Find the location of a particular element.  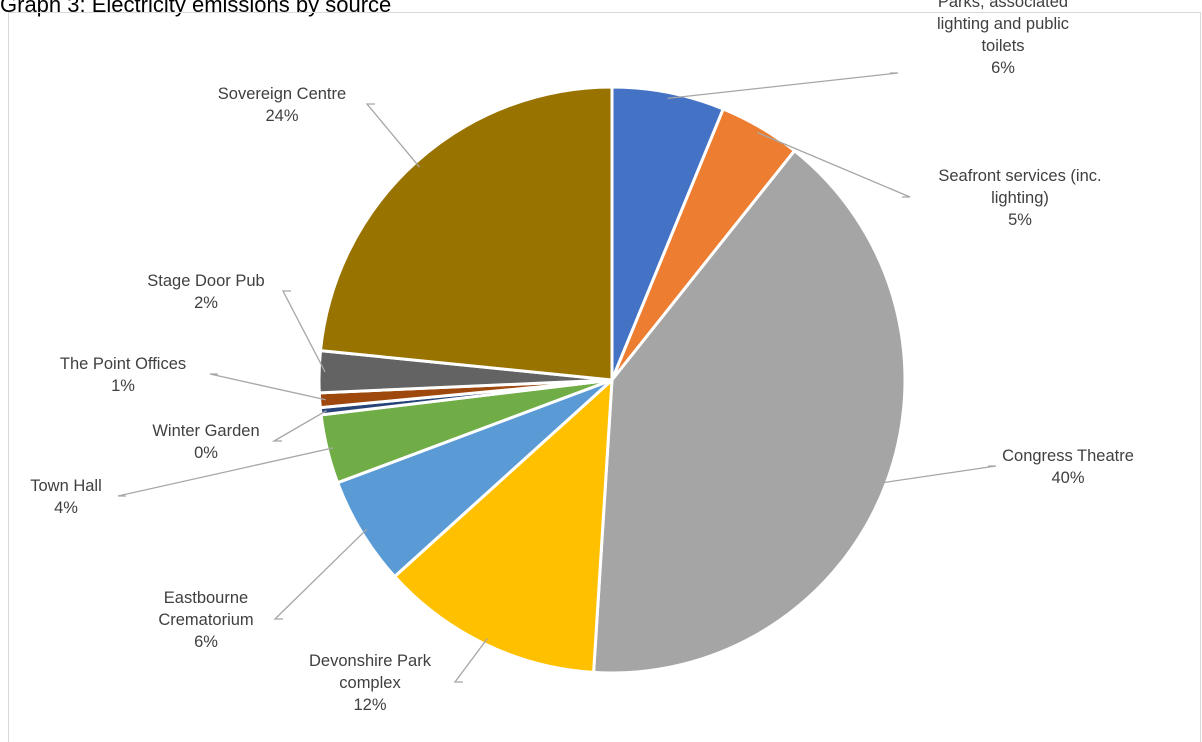

data-label-the-point-offices: The Point Offices 1% is located at coordinates (123, 375).